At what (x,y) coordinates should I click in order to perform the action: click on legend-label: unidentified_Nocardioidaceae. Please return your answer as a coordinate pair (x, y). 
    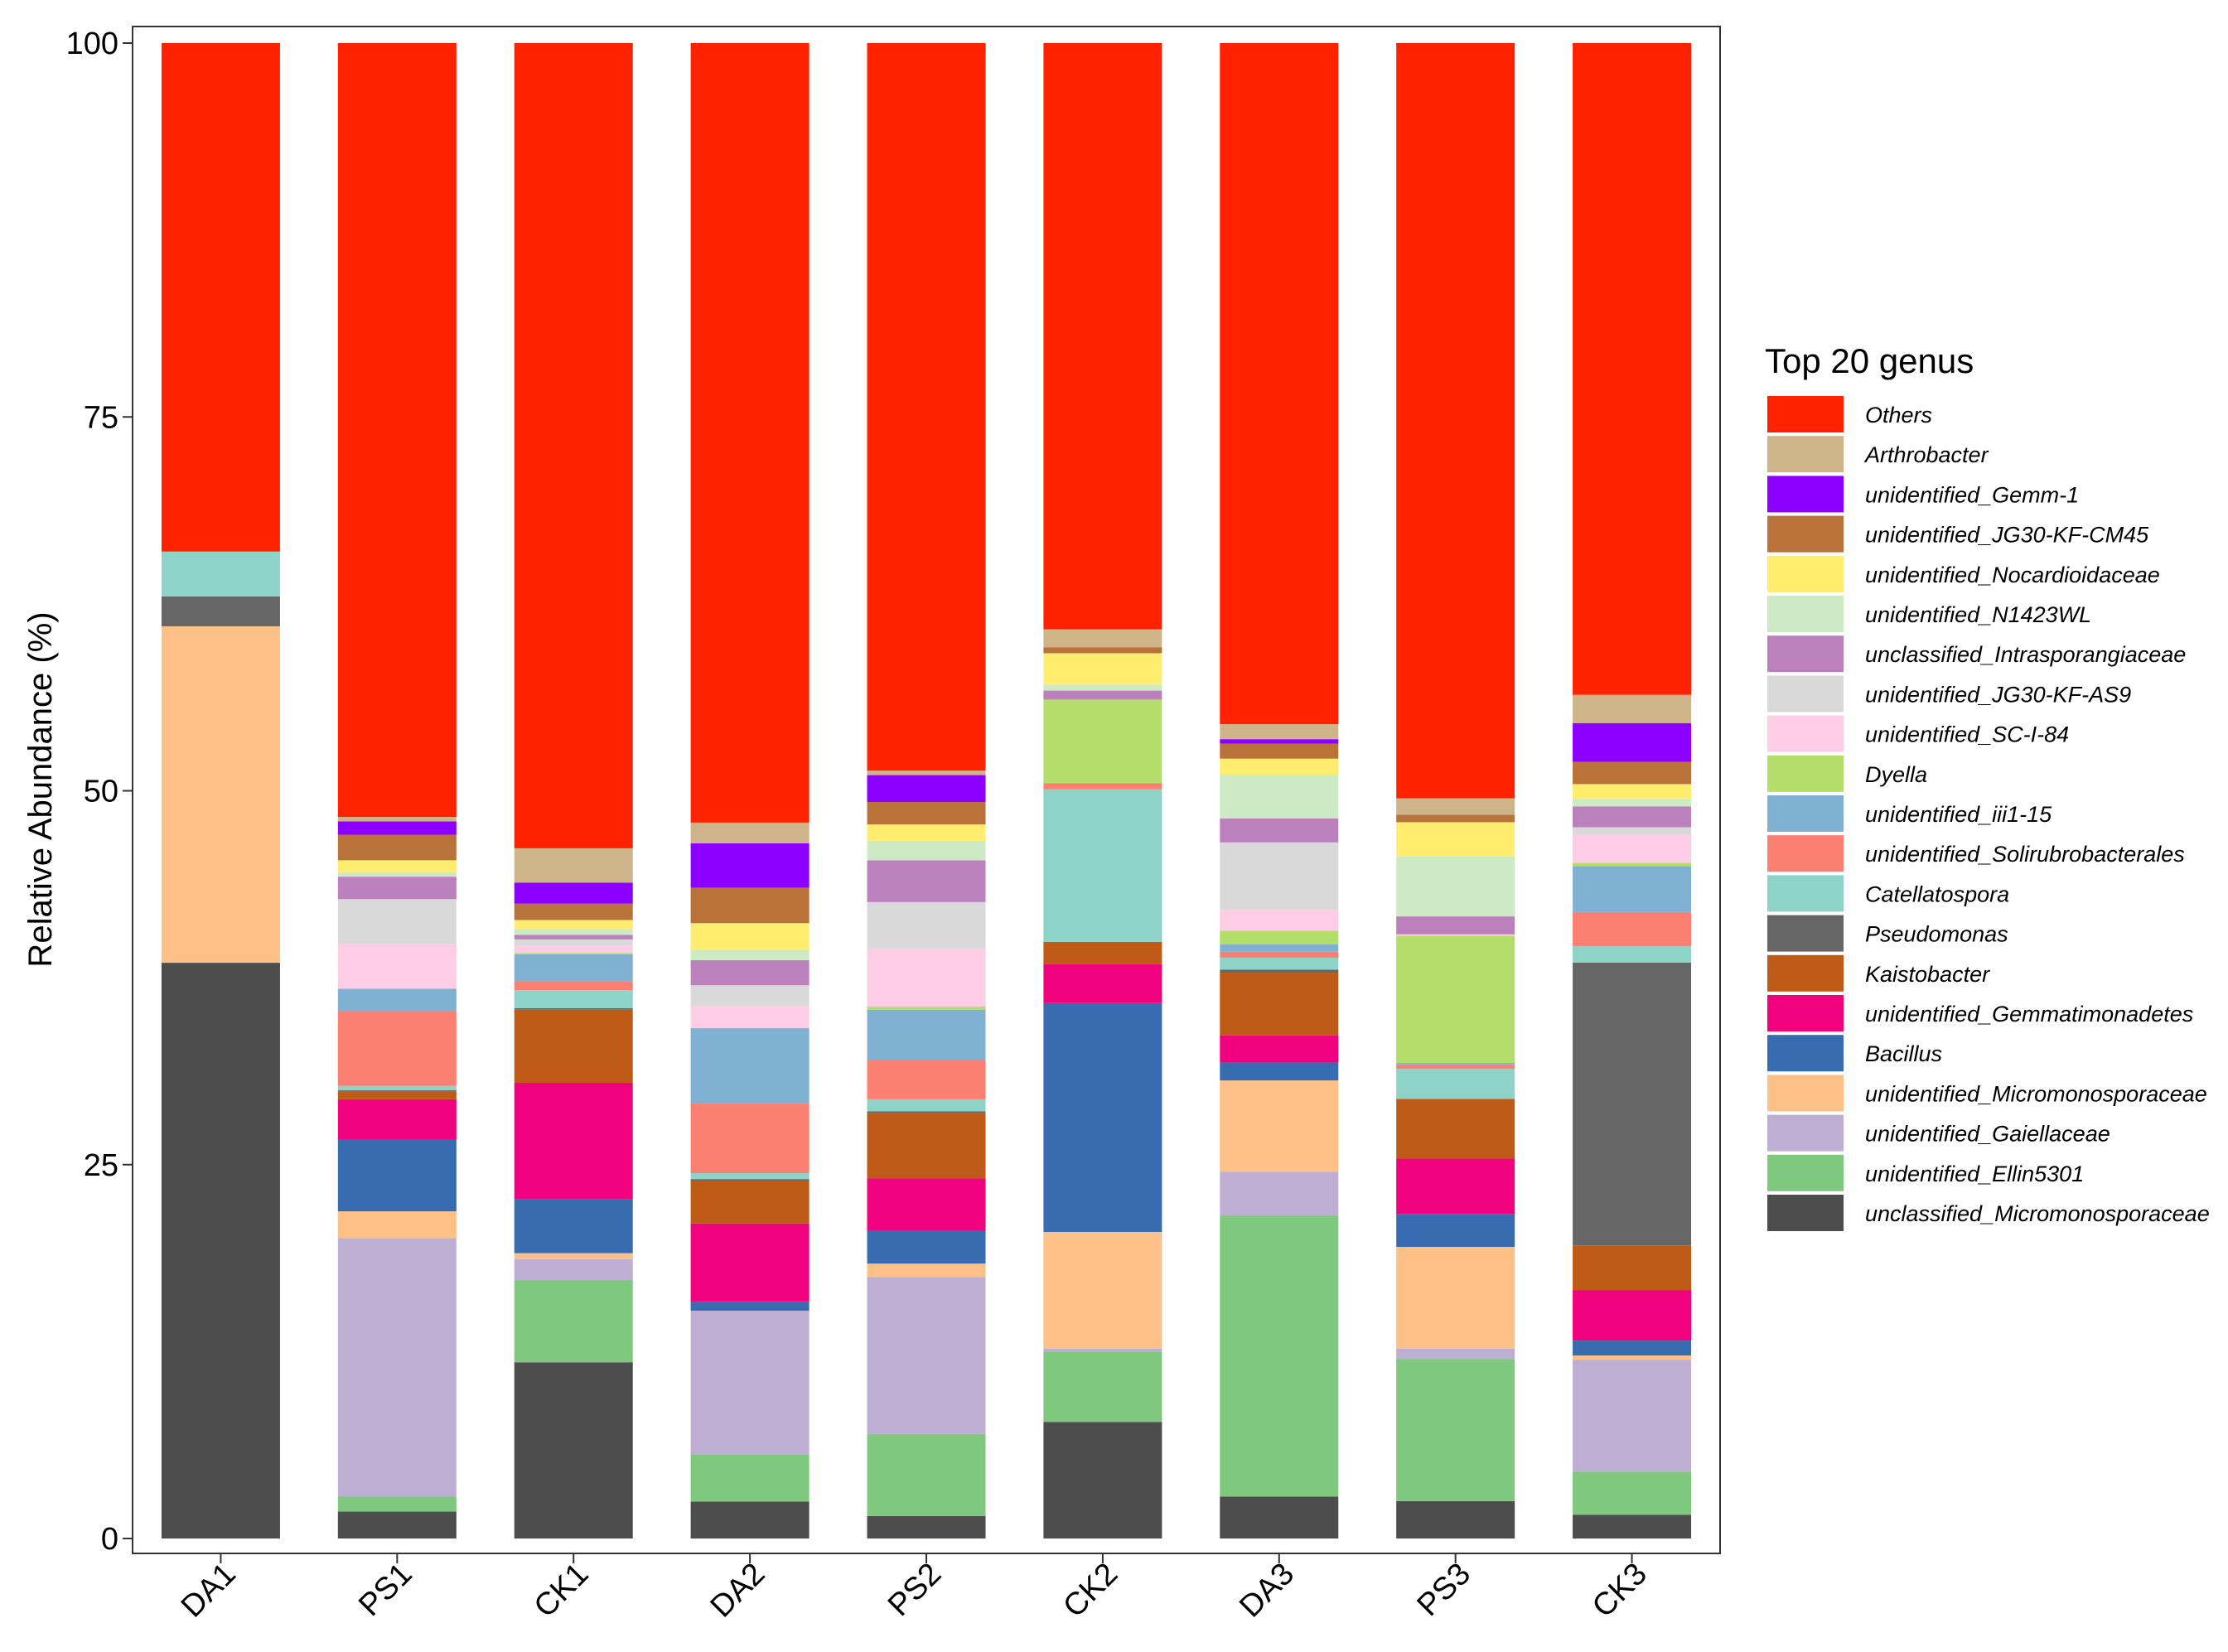
    Looking at the image, I should click on (2012, 575).